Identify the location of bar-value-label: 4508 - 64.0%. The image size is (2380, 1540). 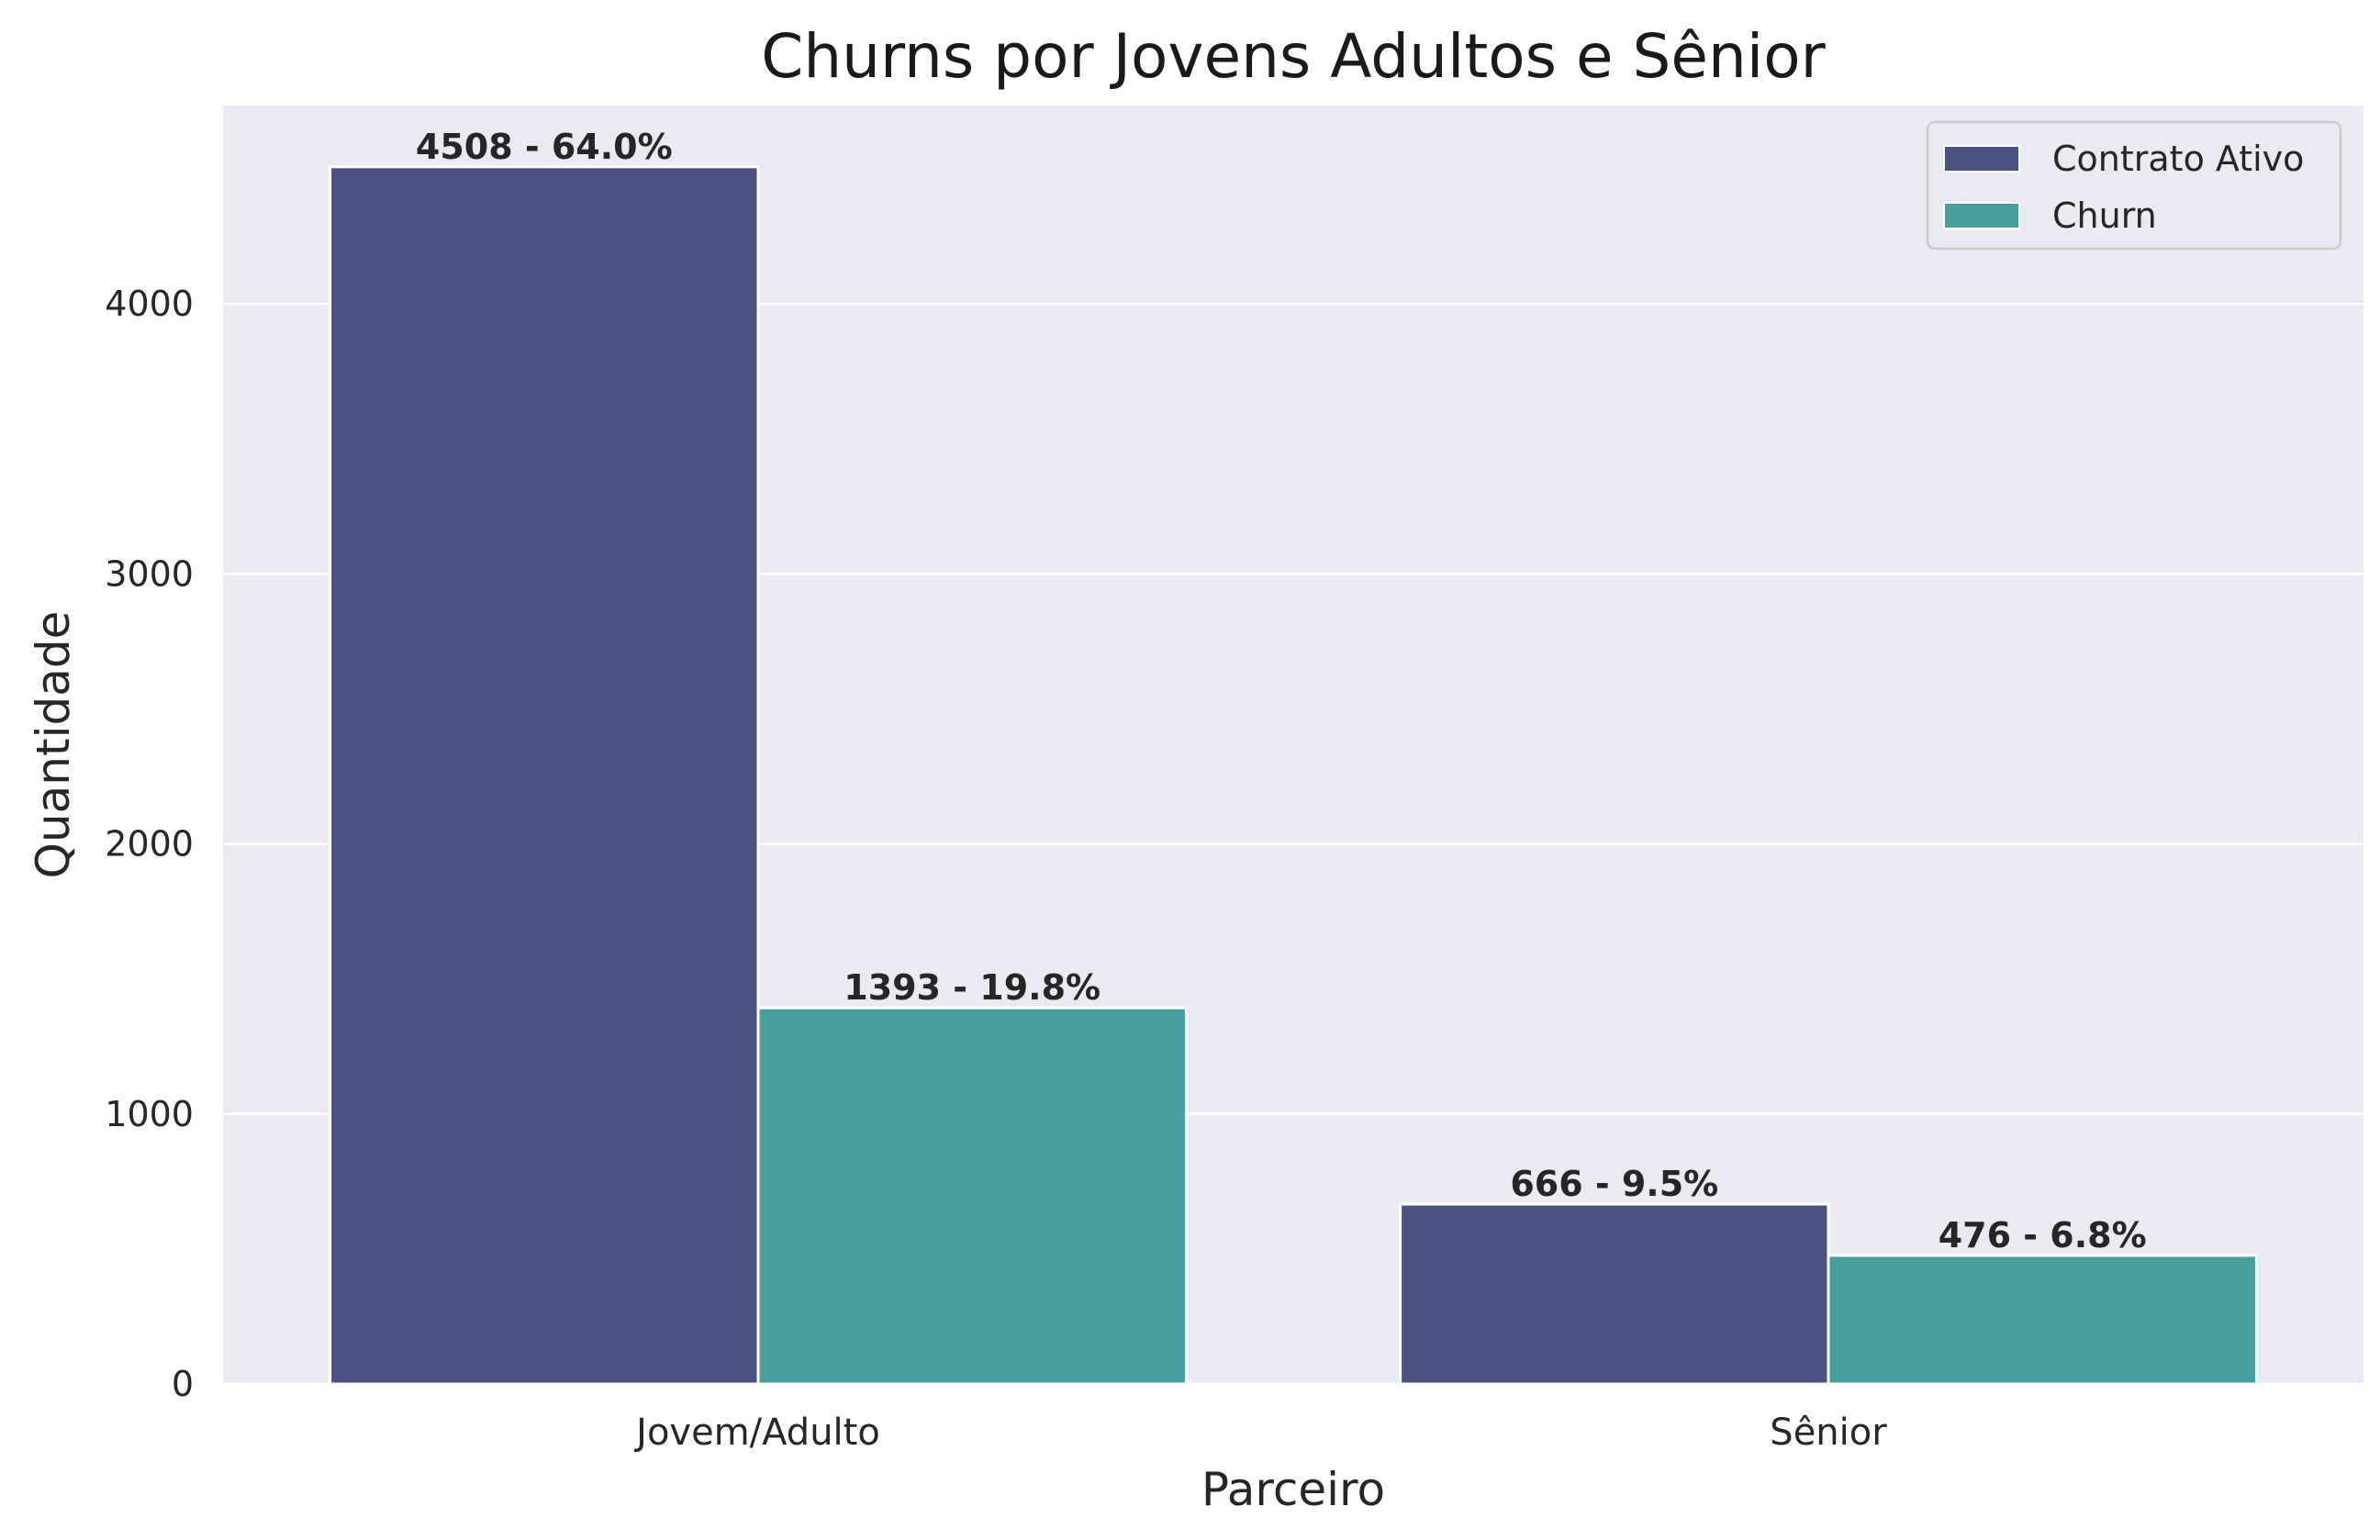
(544, 147).